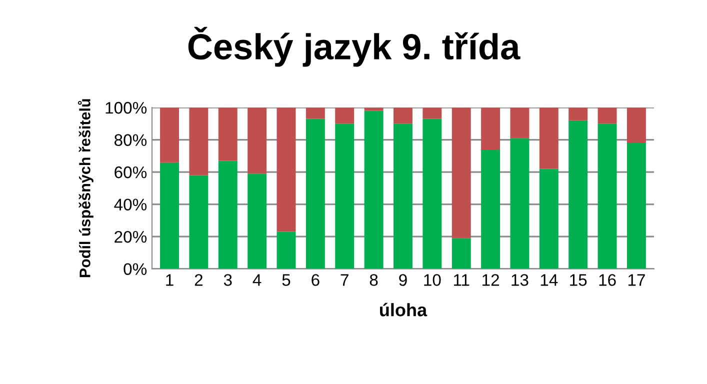 The height and width of the screenshot is (384, 707). I want to click on chart-title: Český jazyk 9. třída, so click(354, 46).